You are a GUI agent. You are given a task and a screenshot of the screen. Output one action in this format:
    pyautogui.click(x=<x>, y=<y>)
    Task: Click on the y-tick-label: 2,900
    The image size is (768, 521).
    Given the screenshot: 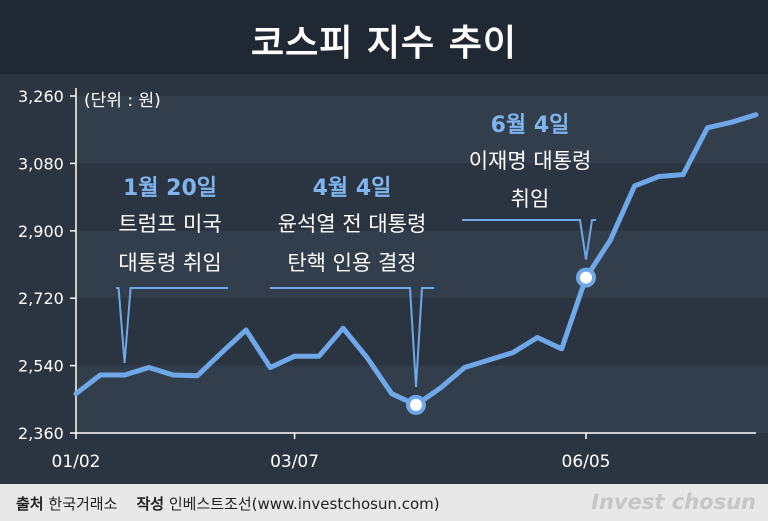 What is the action you would take?
    pyautogui.click(x=41, y=231)
    